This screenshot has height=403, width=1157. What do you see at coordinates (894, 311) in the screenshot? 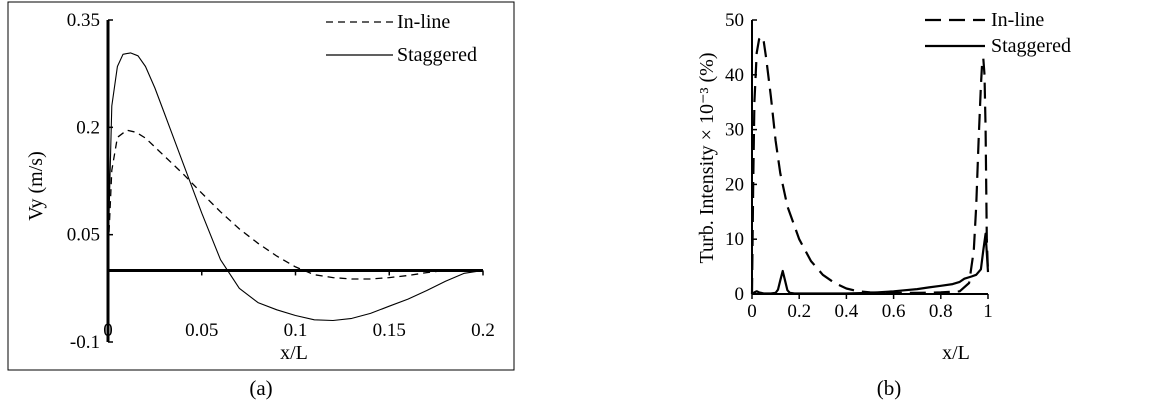
I see `x-tick-label: 0.6` at bounding box center [894, 311].